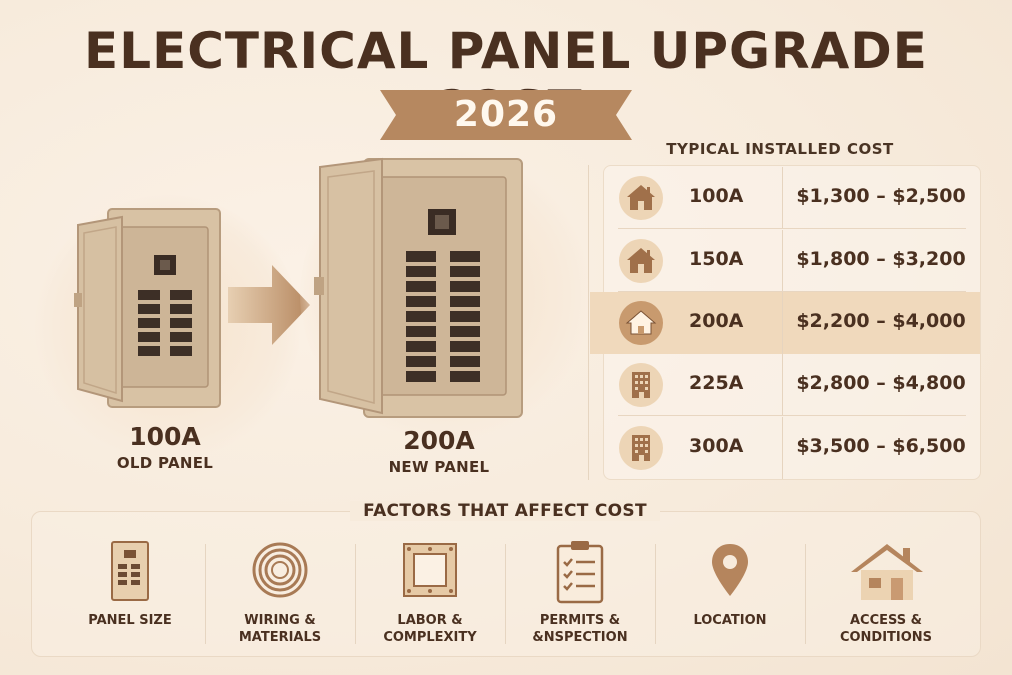  Describe the element at coordinates (792, 261) in the screenshot. I see `cost-row-150a: 150A $1,800 – $3,200` at that location.